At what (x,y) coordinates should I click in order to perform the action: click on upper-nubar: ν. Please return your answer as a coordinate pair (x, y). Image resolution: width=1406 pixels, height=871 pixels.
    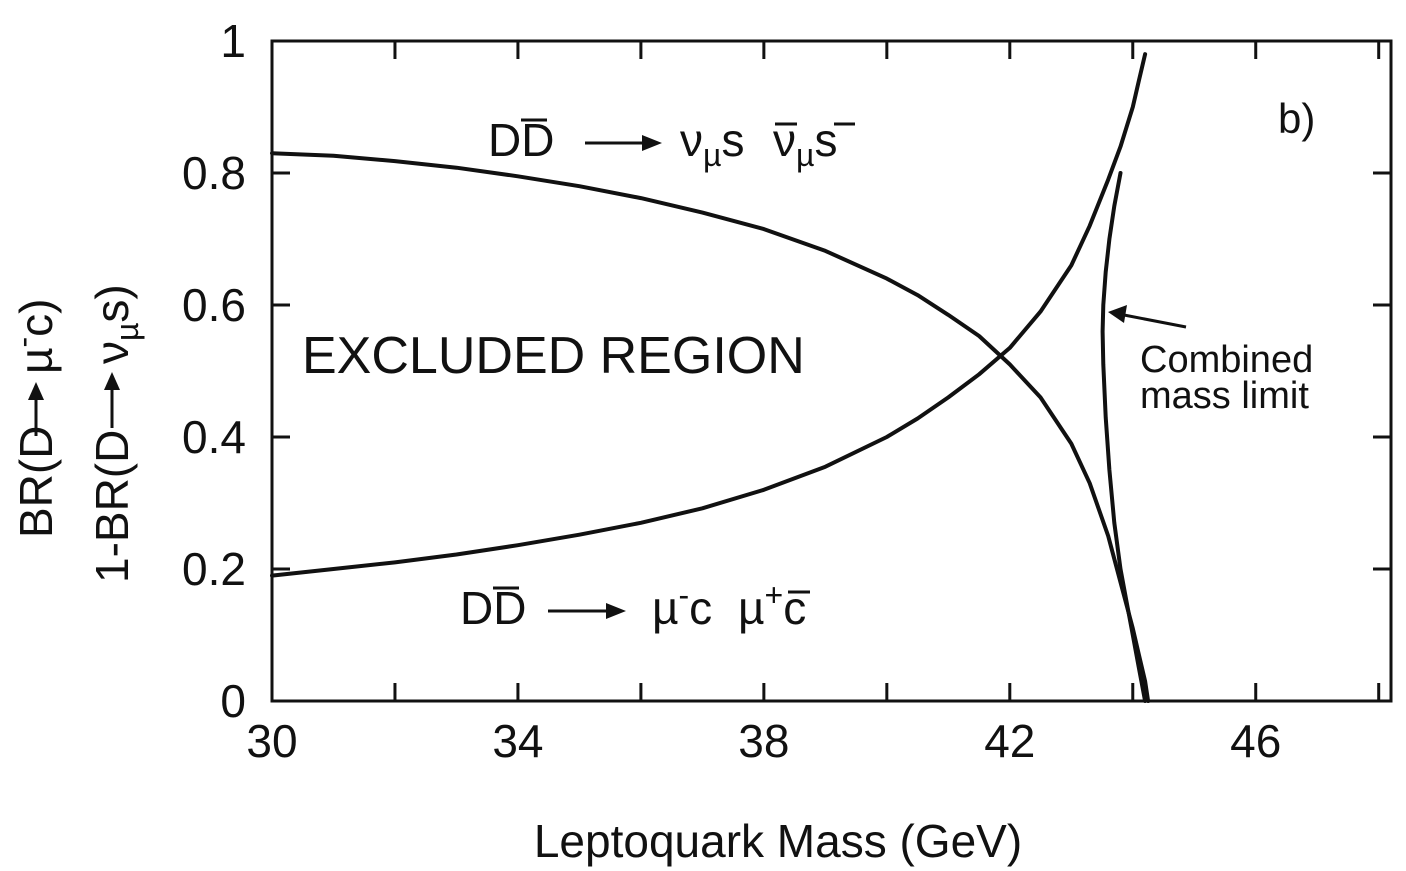
    Looking at the image, I should click on (784, 140).